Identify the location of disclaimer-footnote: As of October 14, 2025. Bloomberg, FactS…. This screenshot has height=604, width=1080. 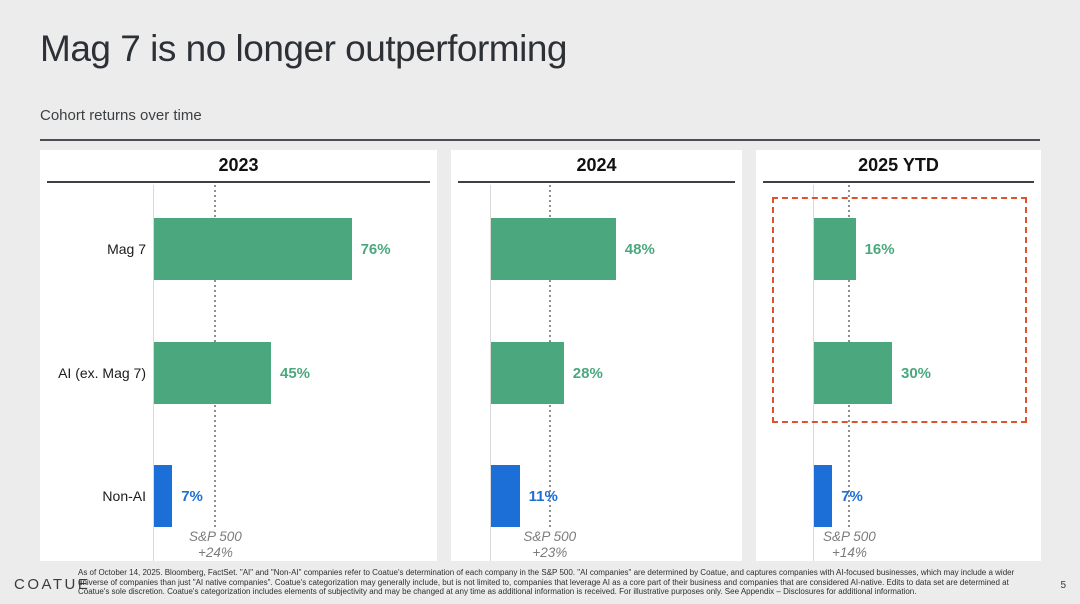
(546, 582).